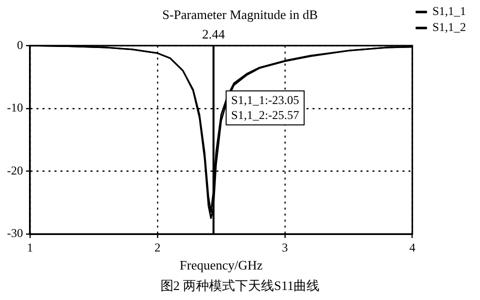  Describe the element at coordinates (265, 115) in the screenshot. I see `annotation: S1,1_2:-25.57` at that location.